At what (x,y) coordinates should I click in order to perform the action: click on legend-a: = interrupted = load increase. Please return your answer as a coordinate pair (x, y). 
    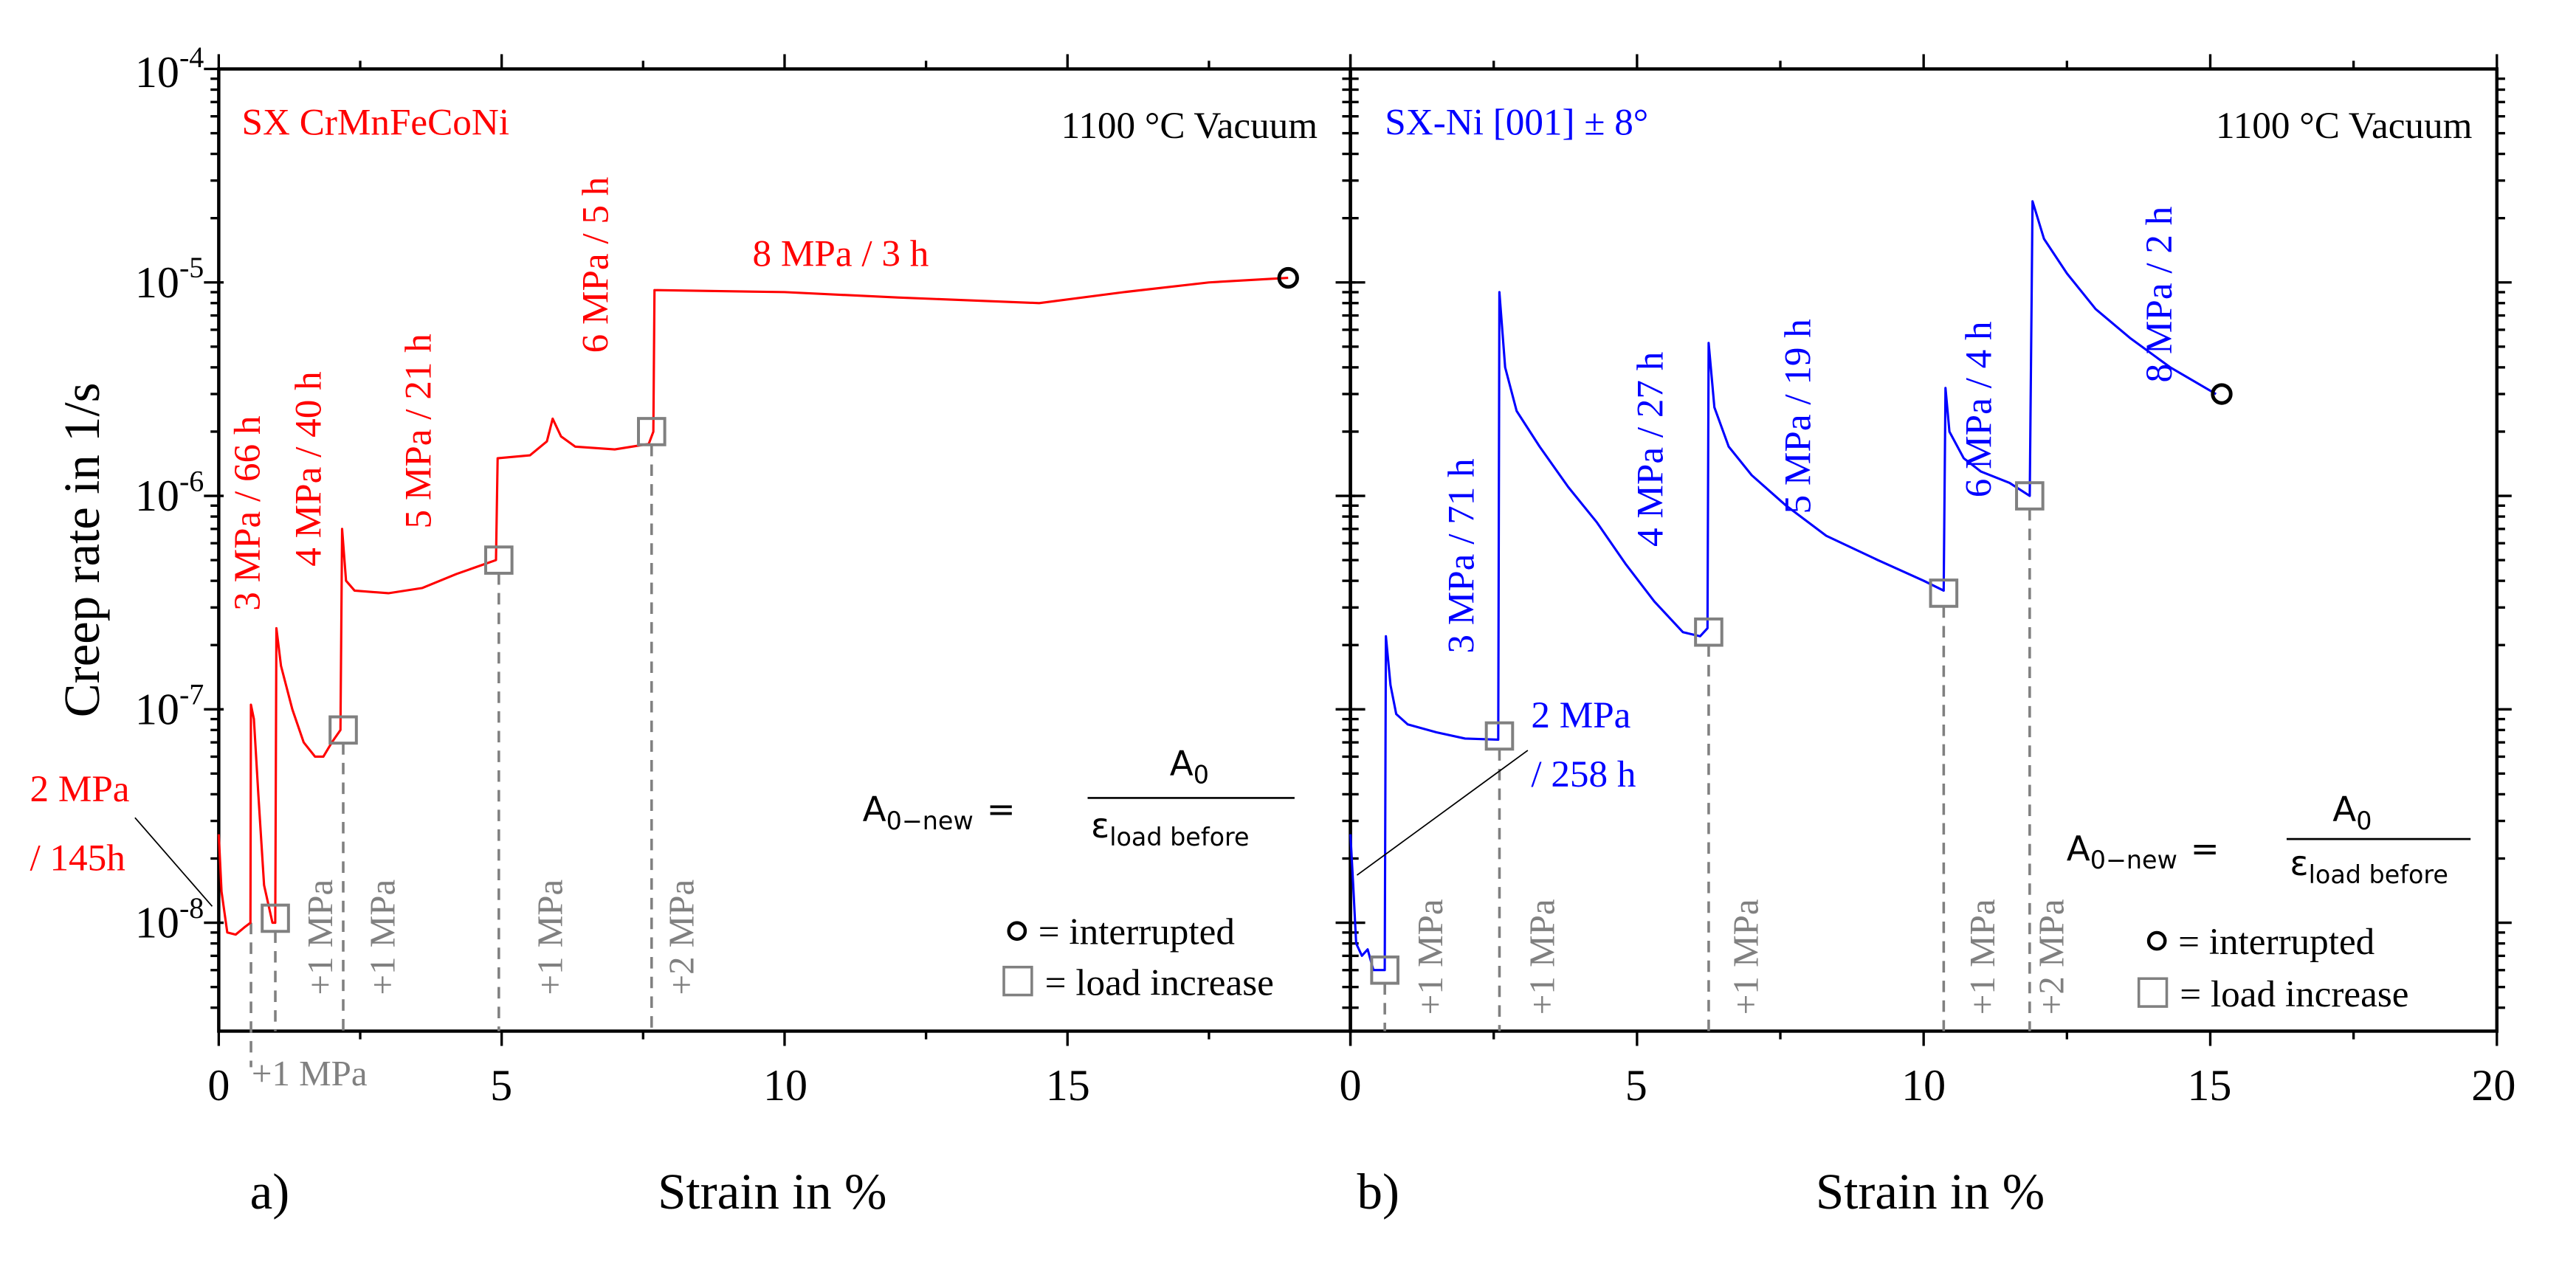
    Looking at the image, I should click on (1138, 957).